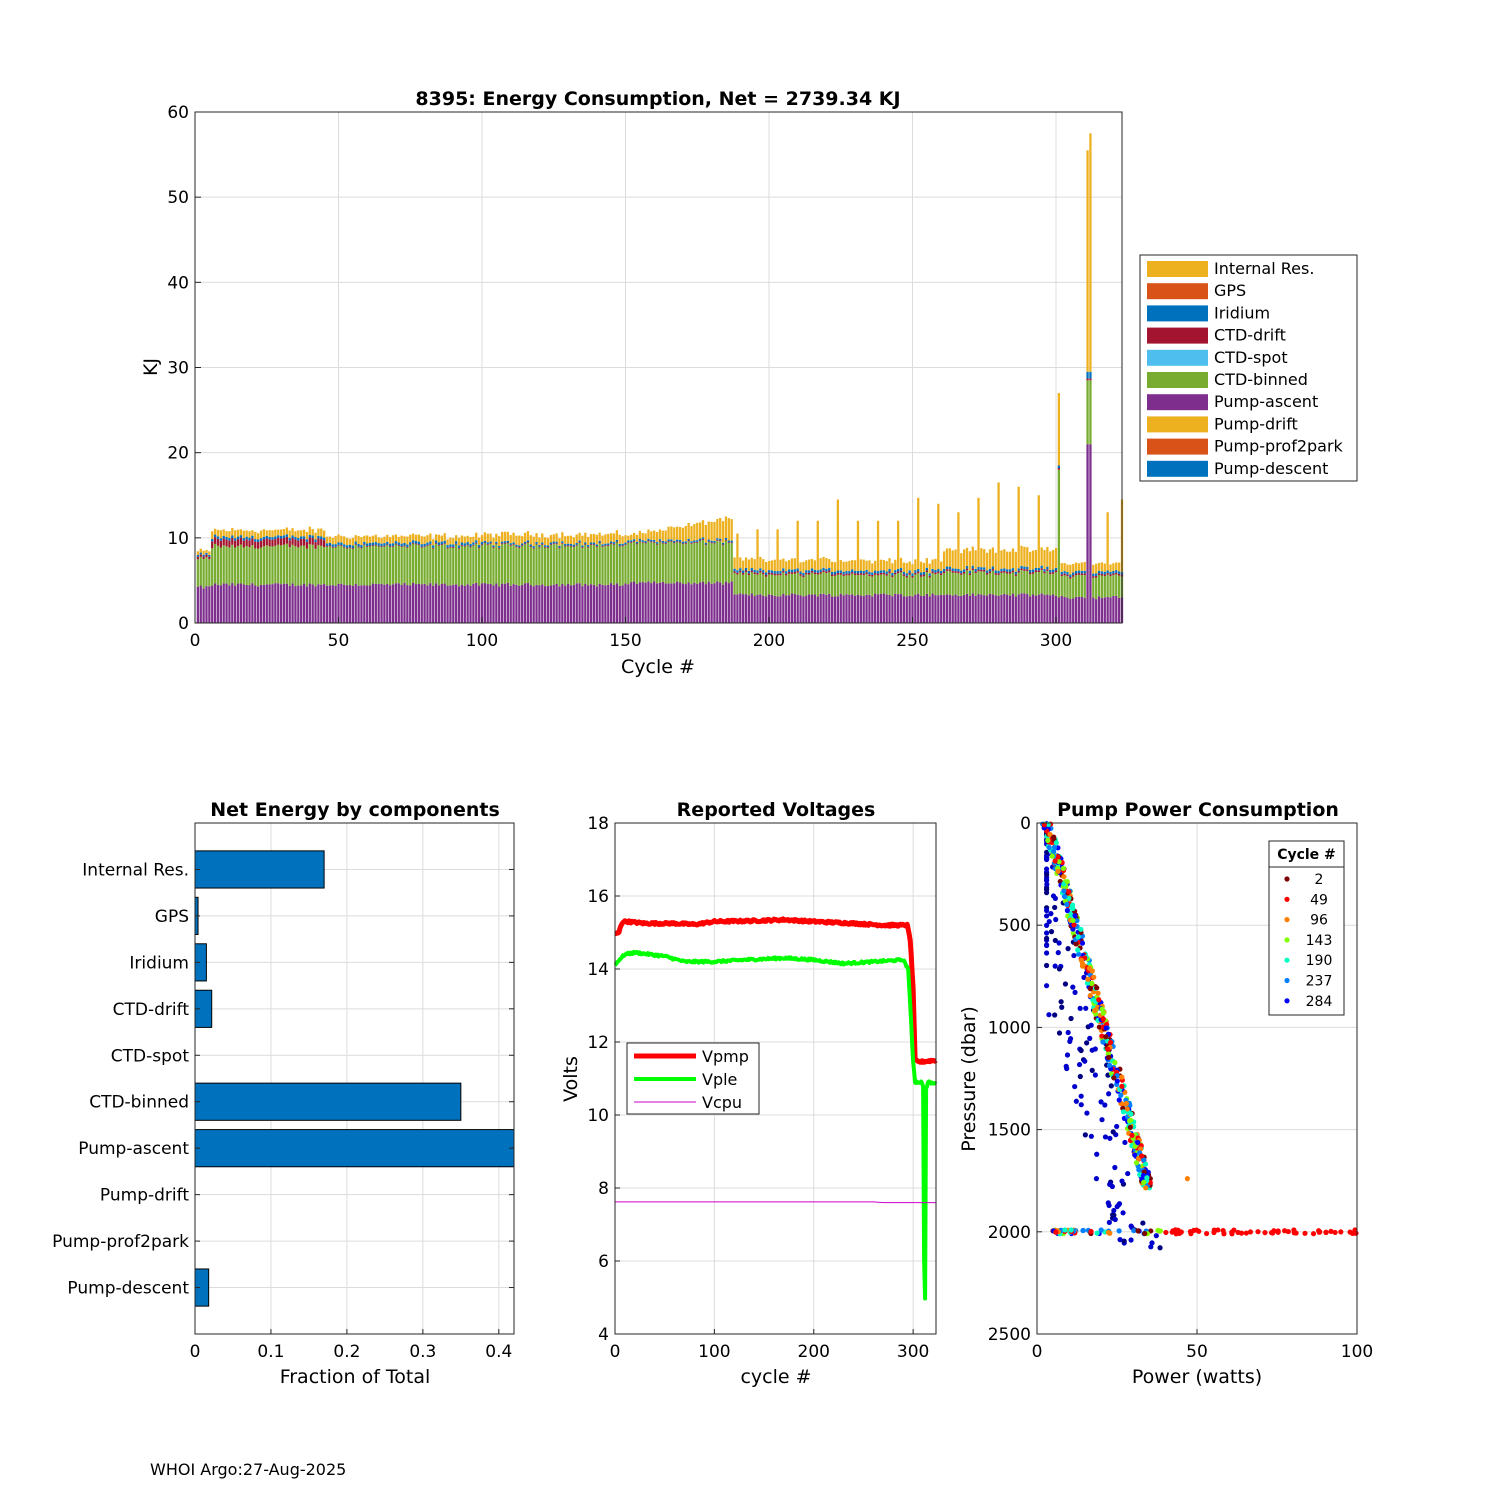 The image size is (1500, 1504). I want to click on legend-box, so click(1306, 928).